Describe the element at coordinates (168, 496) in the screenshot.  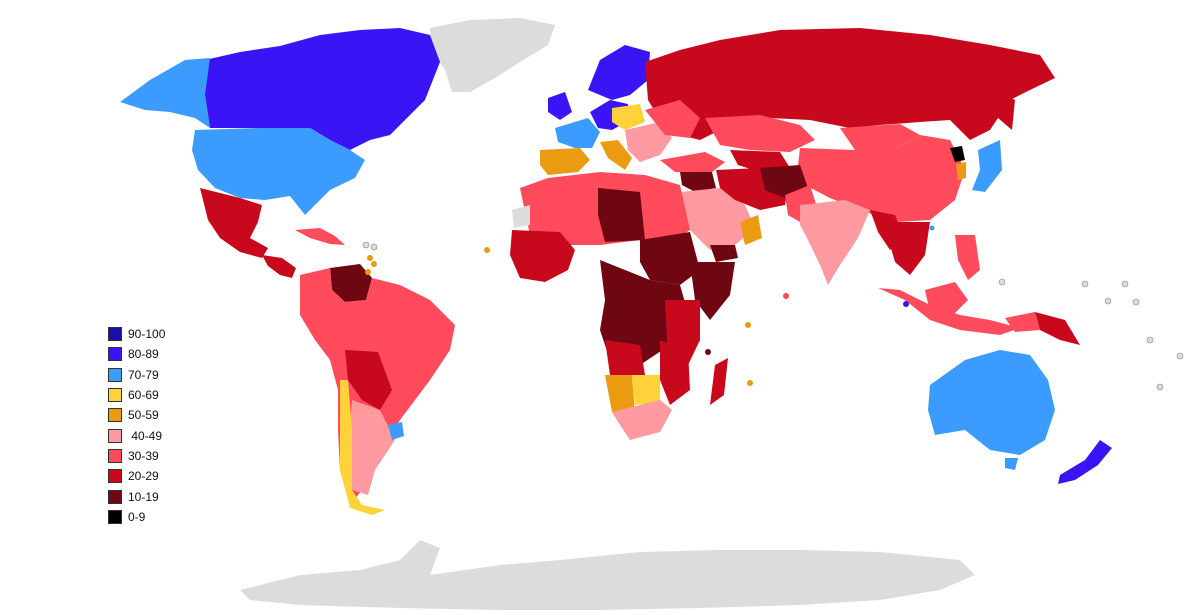
I see `legend-item: 10-19` at that location.